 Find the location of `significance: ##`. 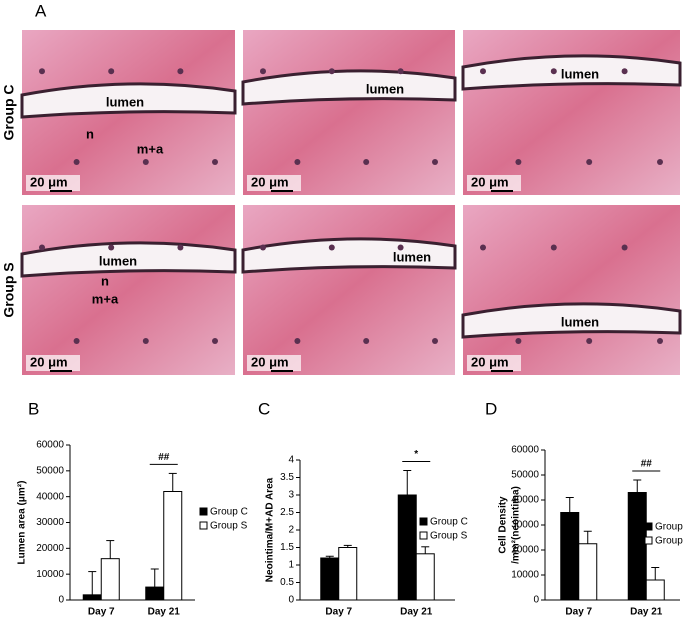

significance: ## is located at coordinates (164, 457).